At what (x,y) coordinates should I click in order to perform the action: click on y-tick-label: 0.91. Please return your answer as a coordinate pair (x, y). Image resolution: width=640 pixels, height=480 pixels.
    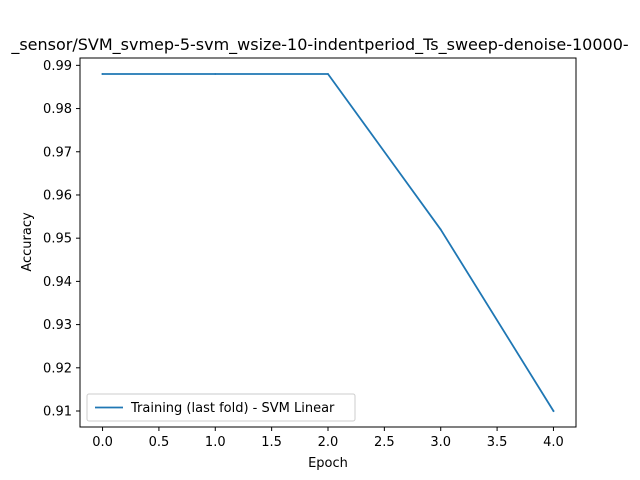
    Looking at the image, I should click on (57, 412).